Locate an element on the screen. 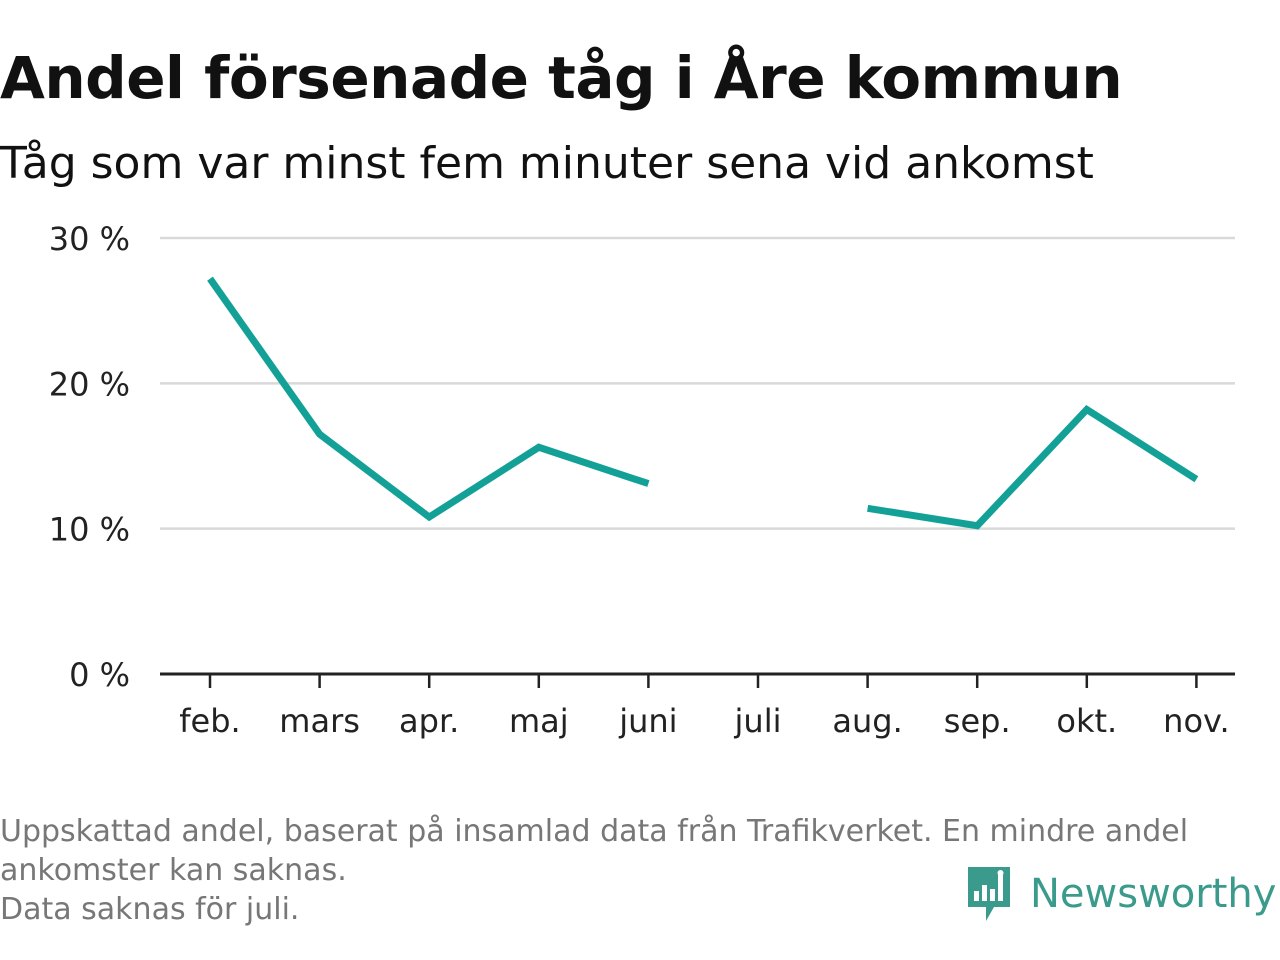  x-tick-label: juni is located at coordinates (647, 721).